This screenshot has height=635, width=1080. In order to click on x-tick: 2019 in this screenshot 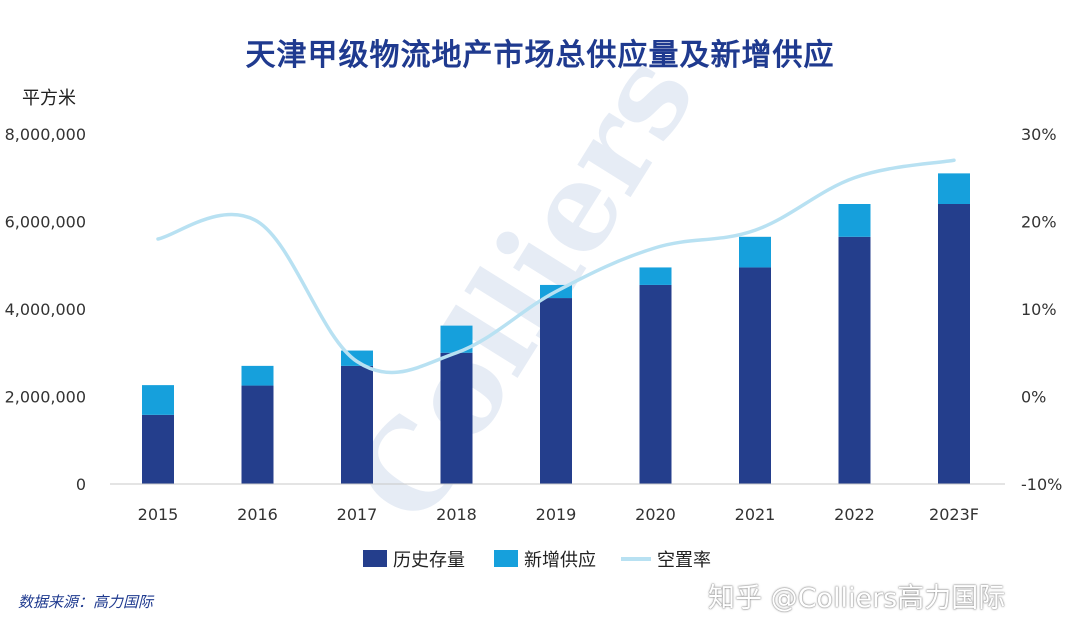, I will do `click(556, 514)`.